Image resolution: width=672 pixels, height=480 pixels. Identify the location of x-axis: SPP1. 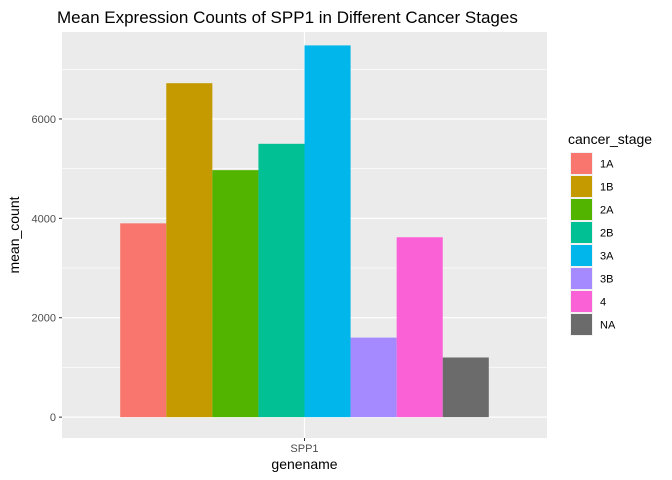
(304, 446).